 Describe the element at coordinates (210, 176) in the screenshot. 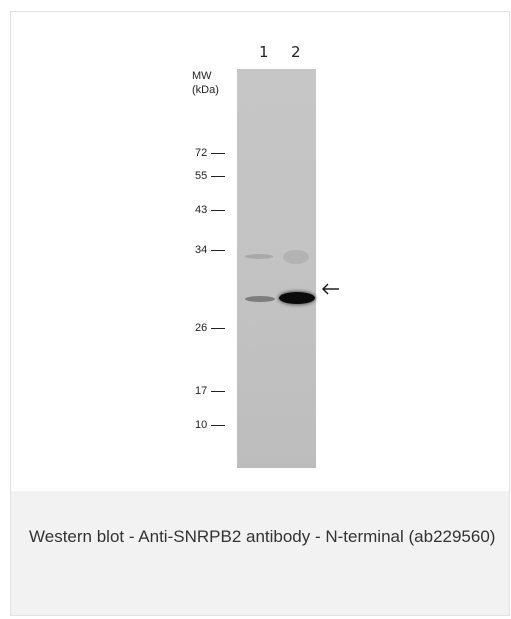

I see `marker-55: 55` at that location.